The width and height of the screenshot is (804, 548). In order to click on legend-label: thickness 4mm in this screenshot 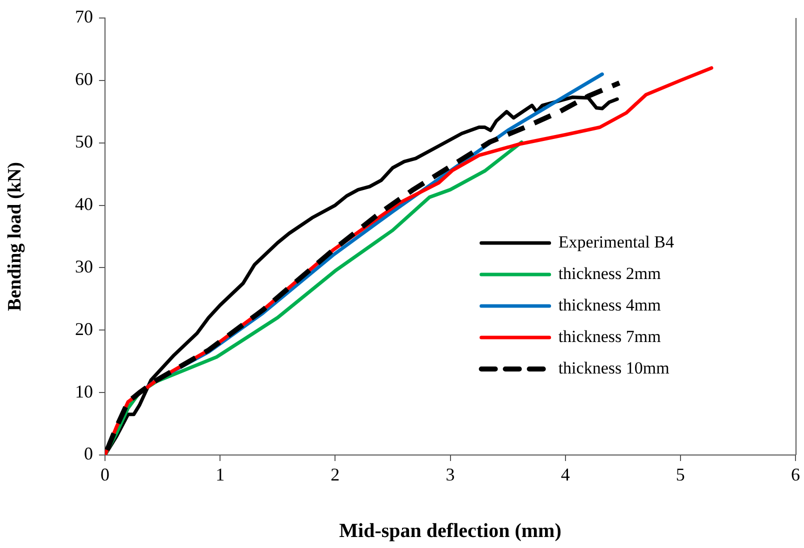, I will do `click(609, 304)`.